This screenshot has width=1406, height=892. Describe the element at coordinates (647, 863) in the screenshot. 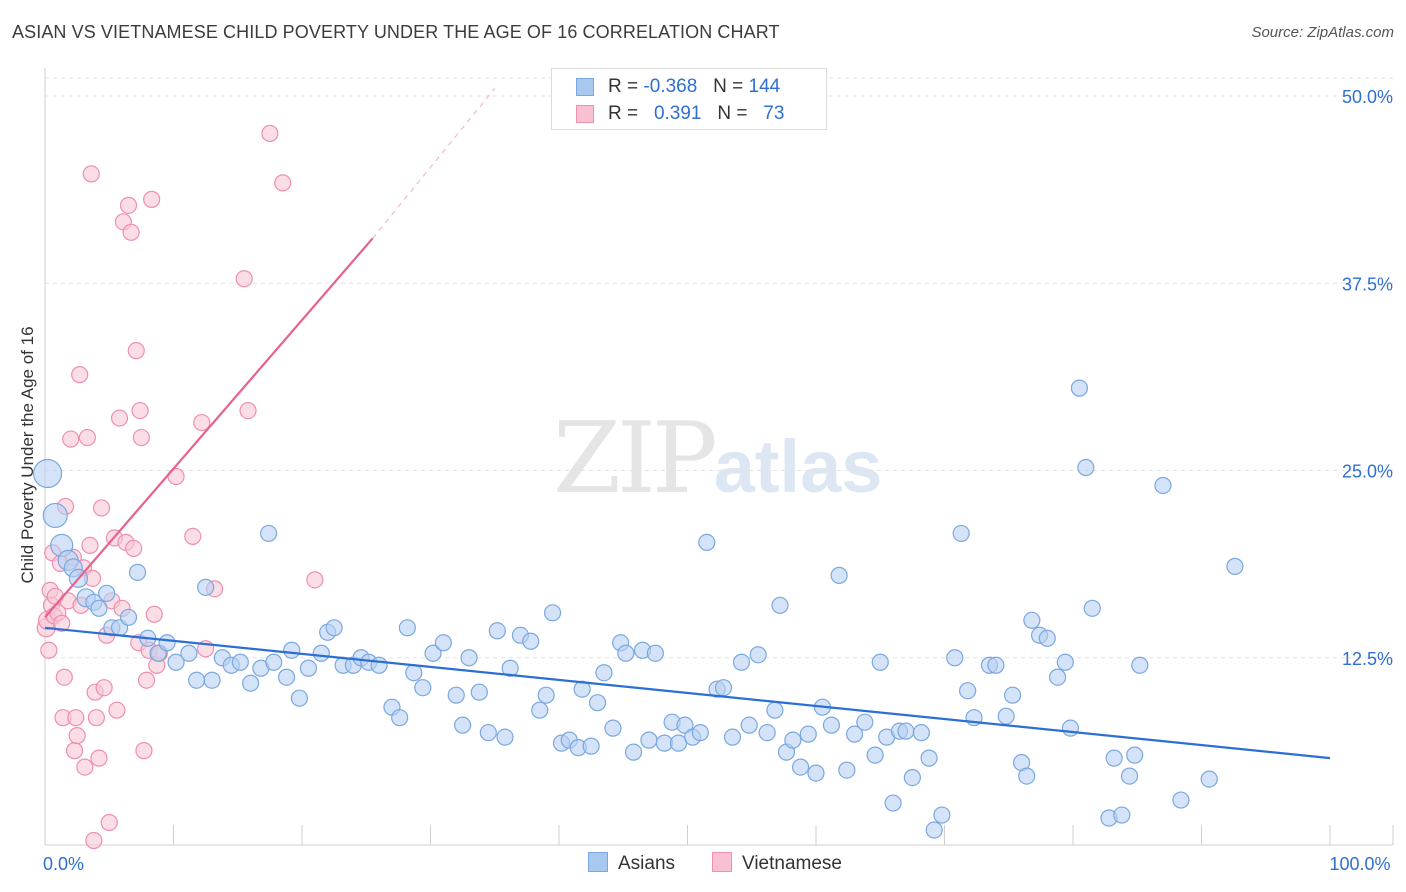

I see `bottom-legend-label-asians: Asians` at that location.